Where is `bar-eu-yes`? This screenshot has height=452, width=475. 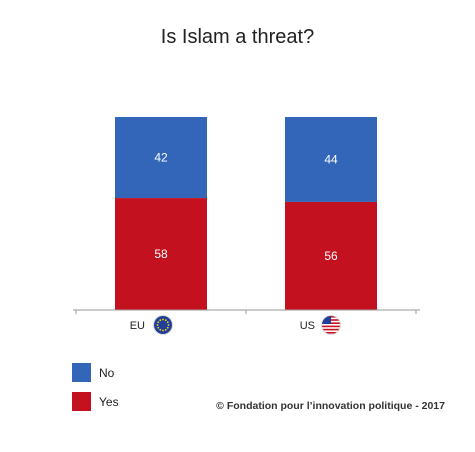 bar-eu-yes is located at coordinates (161, 254).